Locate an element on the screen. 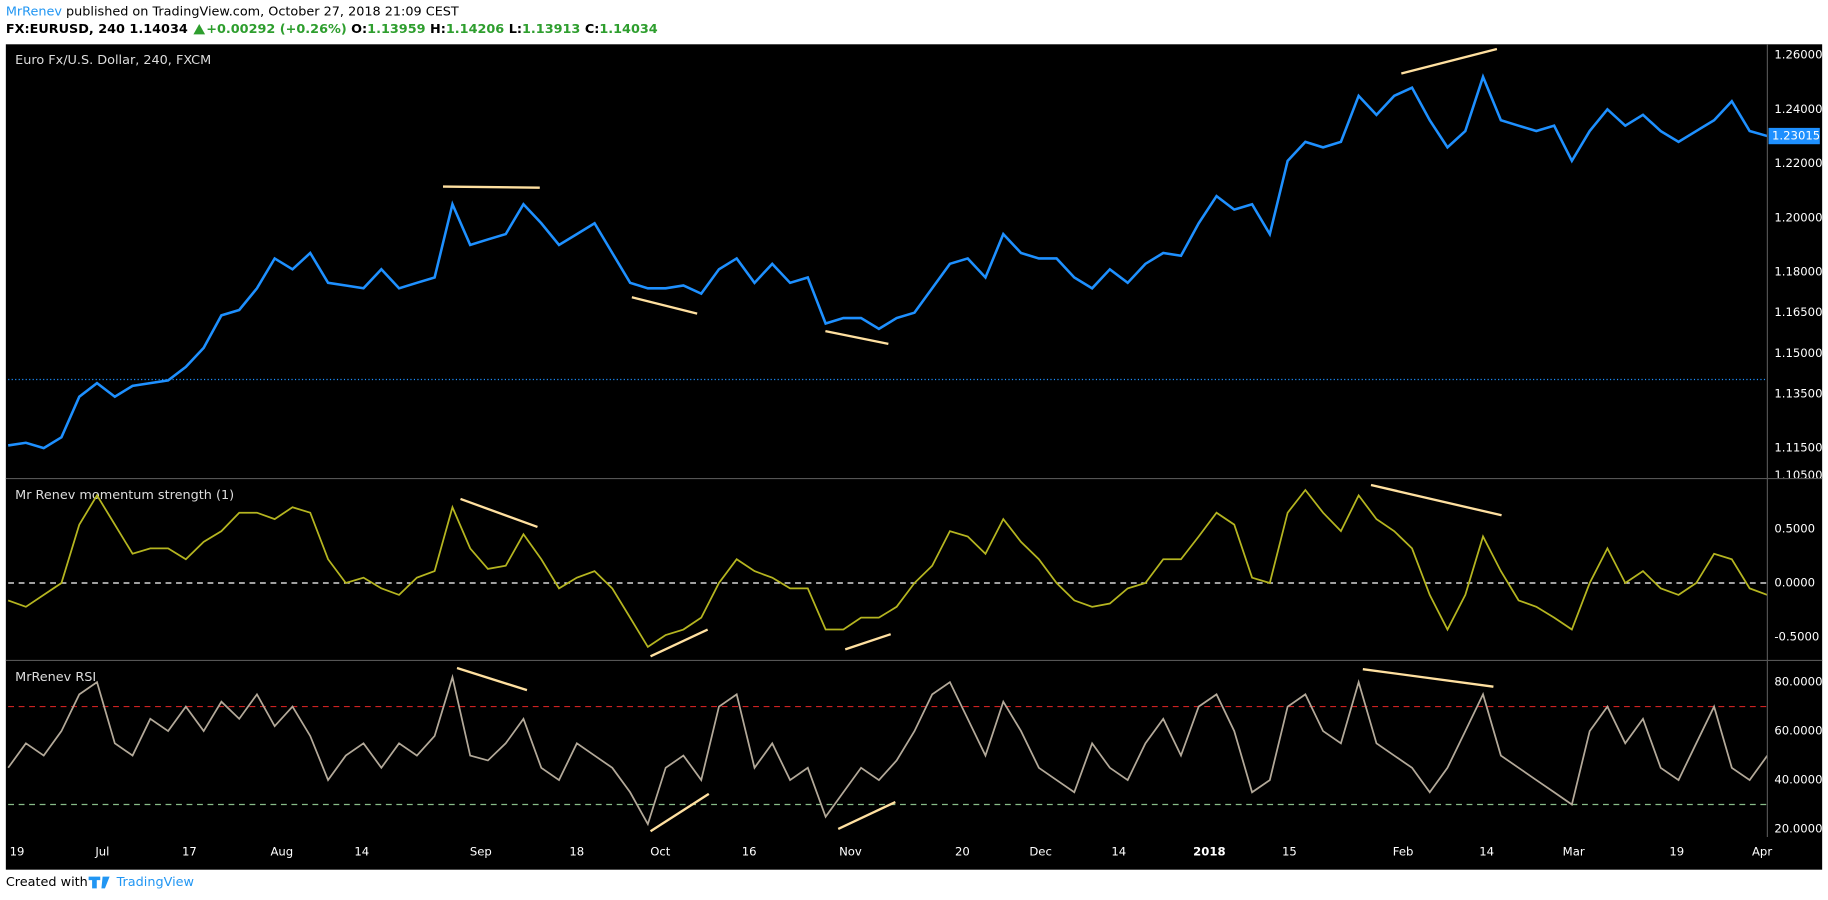  y-tick-label: 40.0000 is located at coordinates (1798, 780).